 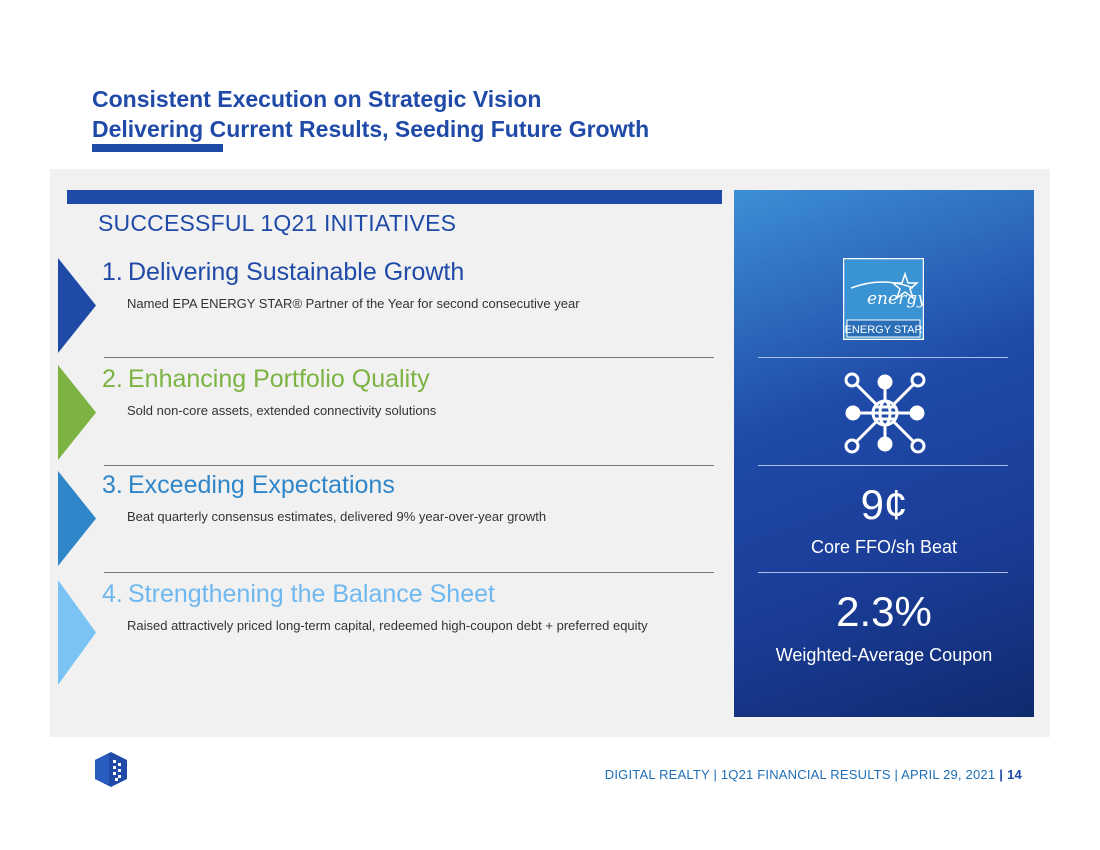 I want to click on initiative-title: 4. Strengthening the Balance Sheet, so click(x=298, y=594).